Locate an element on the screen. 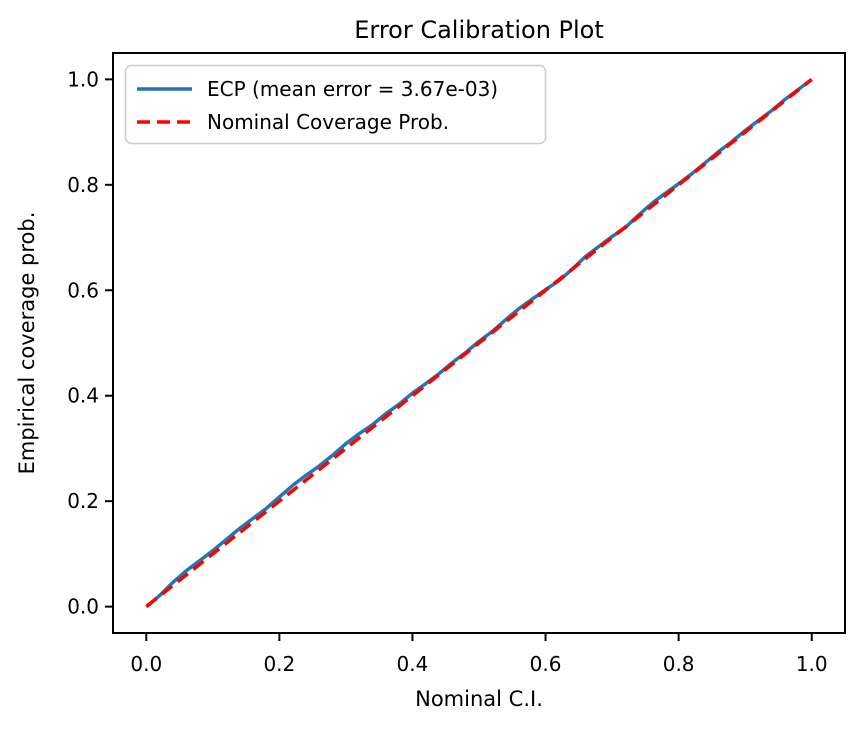 This screenshot has height=733, width=863. y-tick-label: 0.8 is located at coordinates (83, 185).